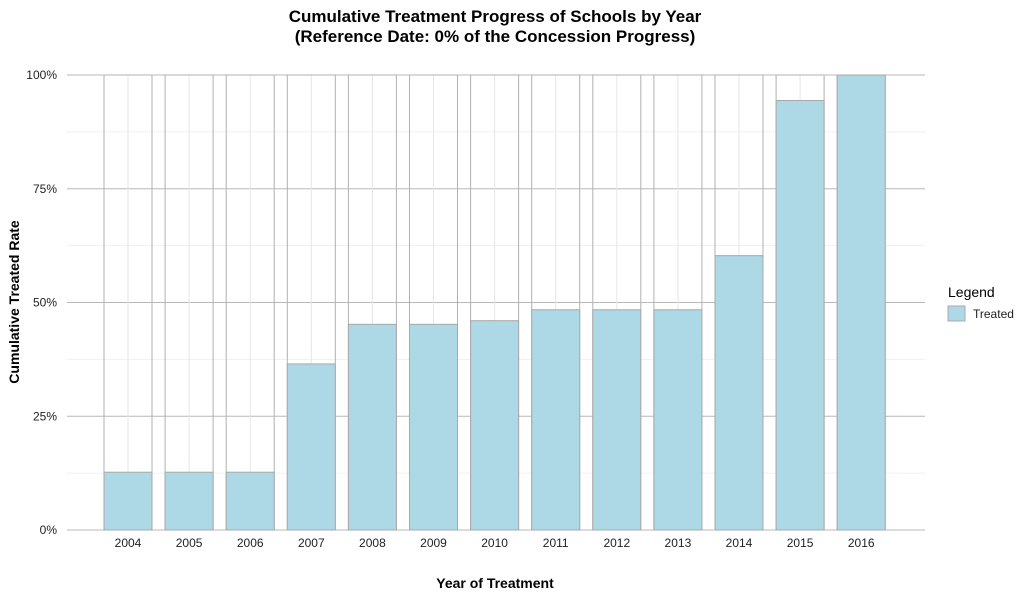  I want to click on y-axis-title: Cumulative Treated Rate, so click(14, 302).